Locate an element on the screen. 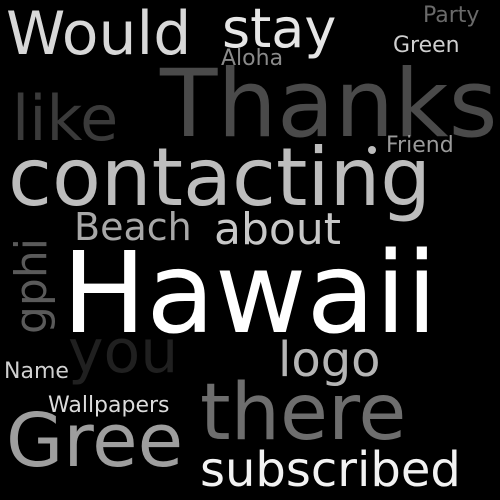 The image size is (500, 500). word-green: Green is located at coordinates (426, 45).